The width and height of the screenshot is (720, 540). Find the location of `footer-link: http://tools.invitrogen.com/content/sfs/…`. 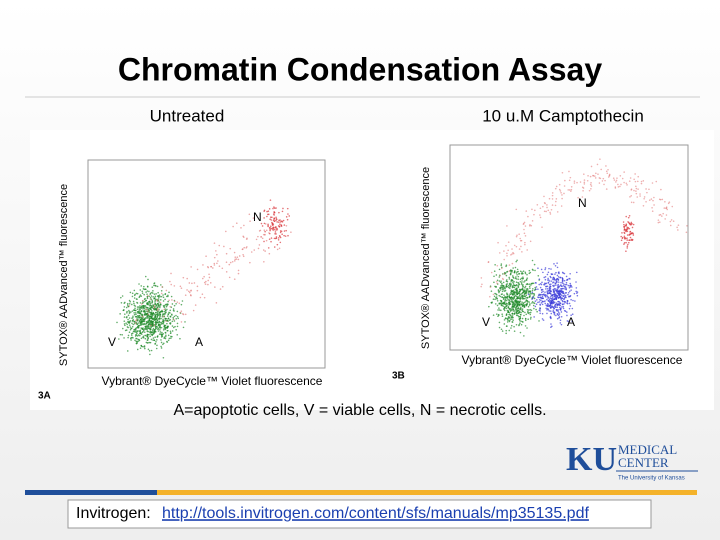

footer-link: http://tools.invitrogen.com/content/sfs/… is located at coordinates (375, 513).